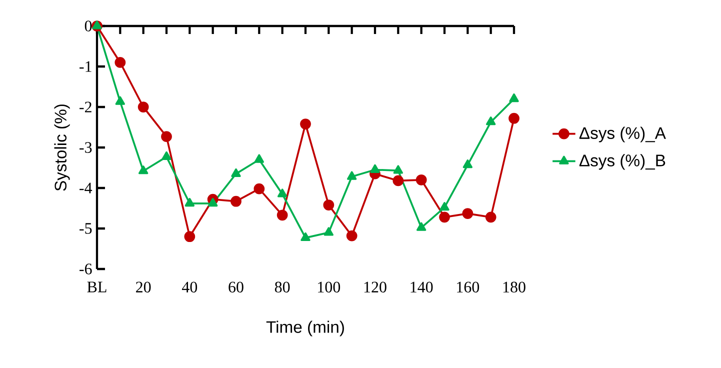  Describe the element at coordinates (514, 287) in the screenshot. I see `x-tick-label: 180` at that location.